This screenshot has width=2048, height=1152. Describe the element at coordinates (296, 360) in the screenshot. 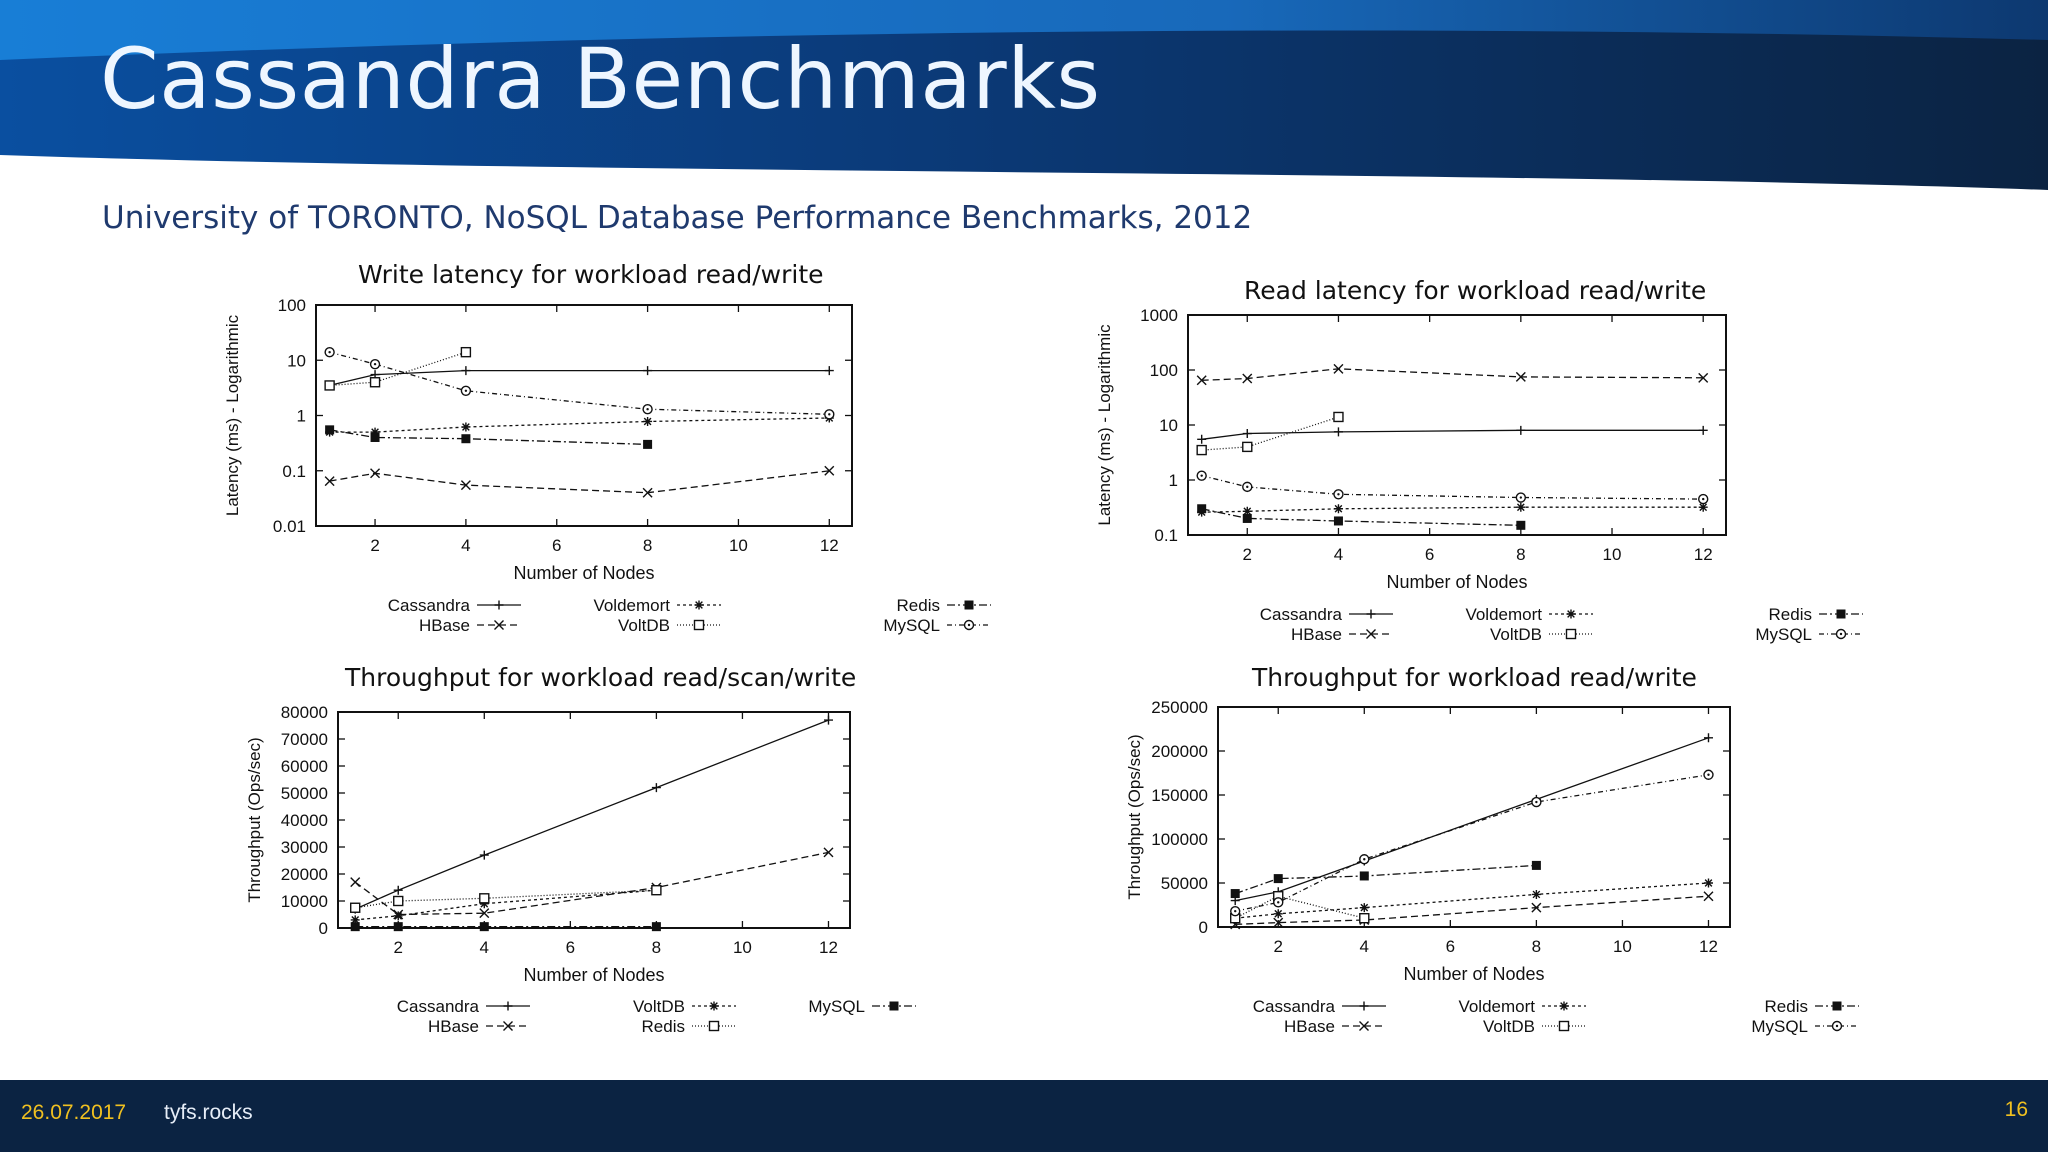

I see `y-tick-label: 10` at that location.